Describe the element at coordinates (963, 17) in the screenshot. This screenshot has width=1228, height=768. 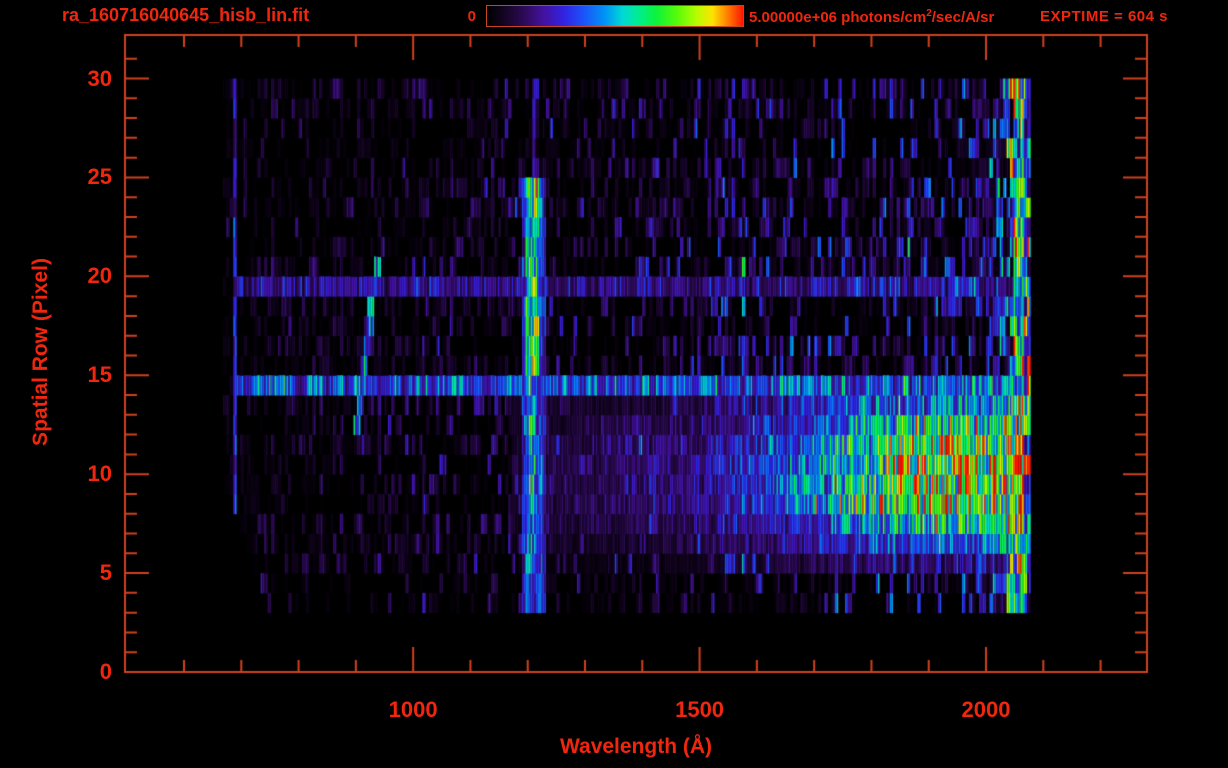
I see `colorbar-max-label-suffix: /sec/A/sr` at that location.